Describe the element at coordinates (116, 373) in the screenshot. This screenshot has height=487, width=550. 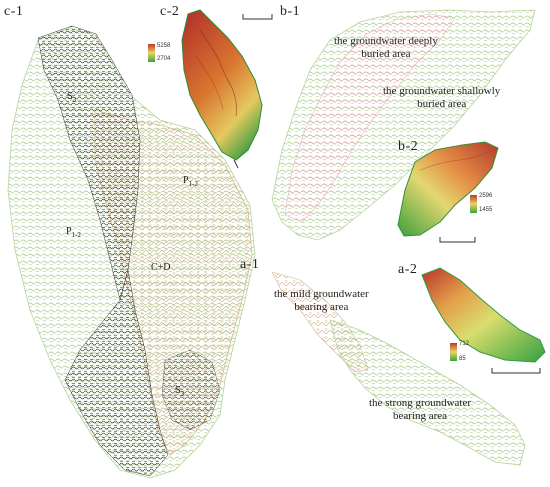
I see `c1-black-band-lower` at that location.